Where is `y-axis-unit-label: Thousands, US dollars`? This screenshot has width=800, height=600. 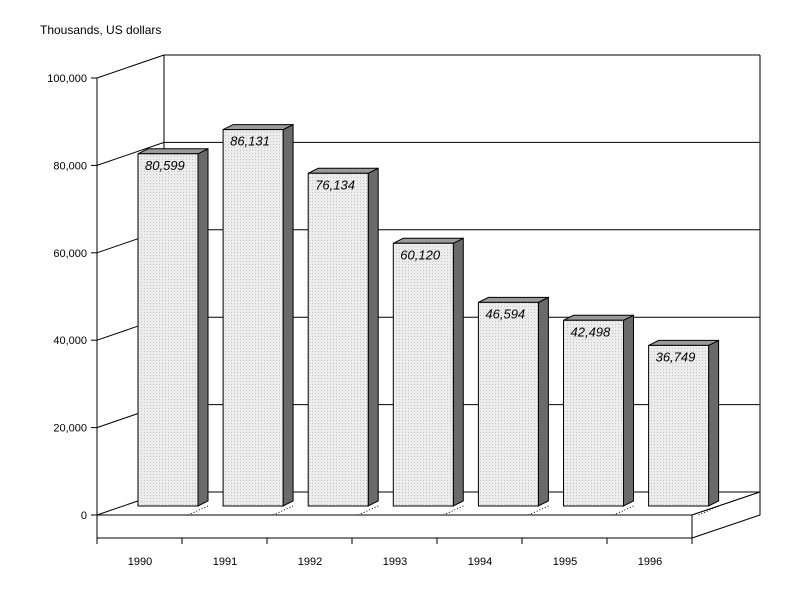
y-axis-unit-label: Thousands, US dollars is located at coordinates (101, 30).